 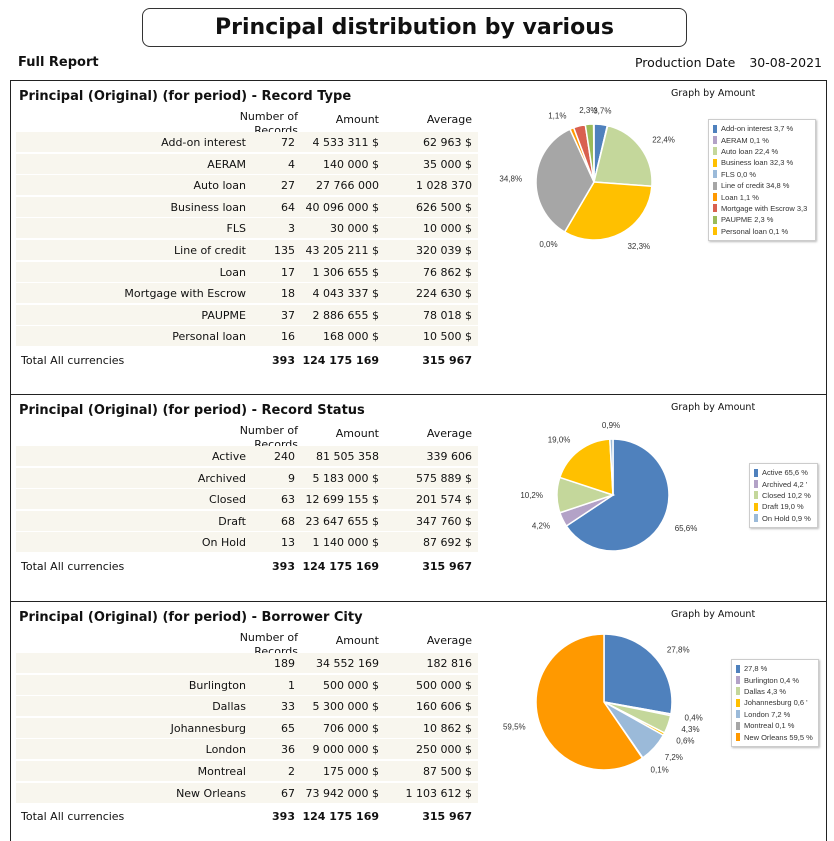 What do you see at coordinates (447, 315) in the screenshot?
I see `cell-average: 78 018 $` at bounding box center [447, 315].